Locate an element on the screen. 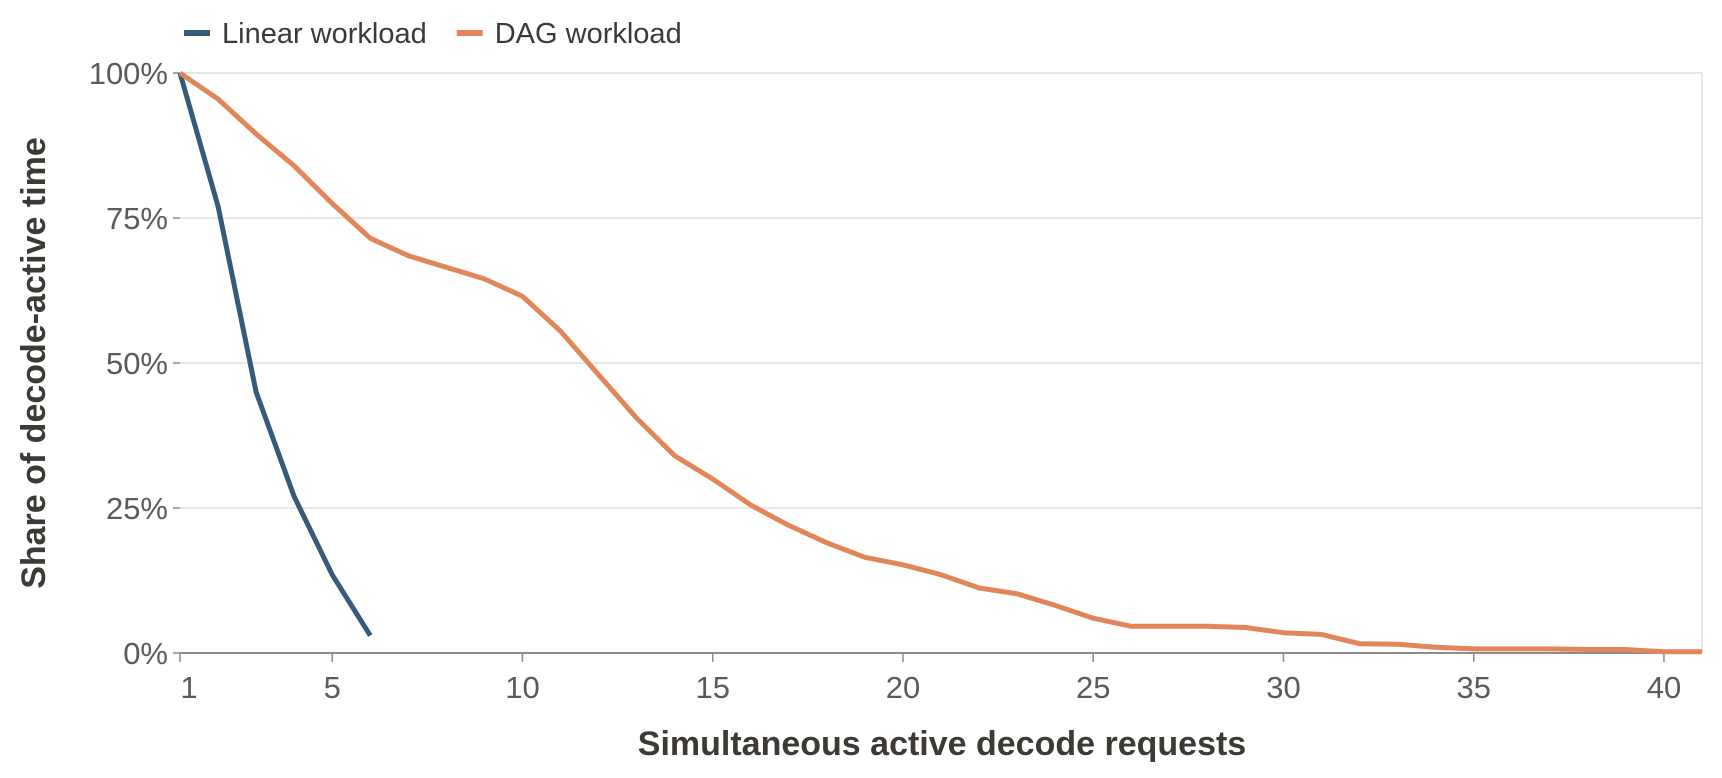 The height and width of the screenshot is (778, 1722). x-tick-label: 20 is located at coordinates (903, 687).